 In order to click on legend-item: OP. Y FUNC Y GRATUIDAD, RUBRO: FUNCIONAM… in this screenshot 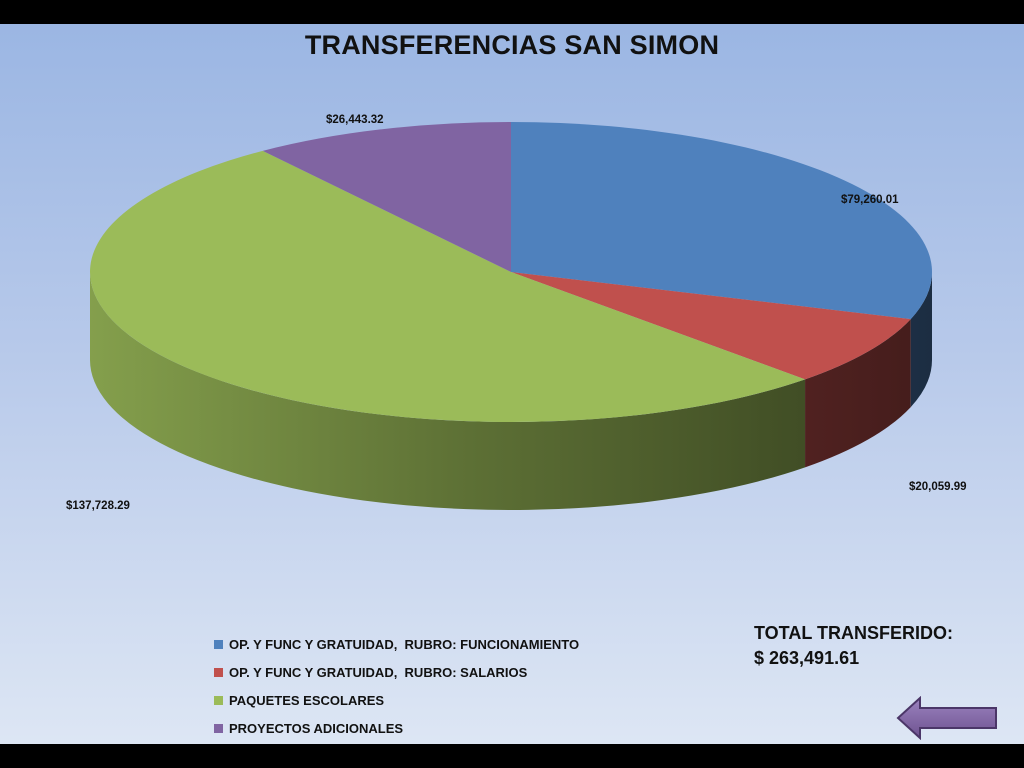, I will do `click(396, 644)`.